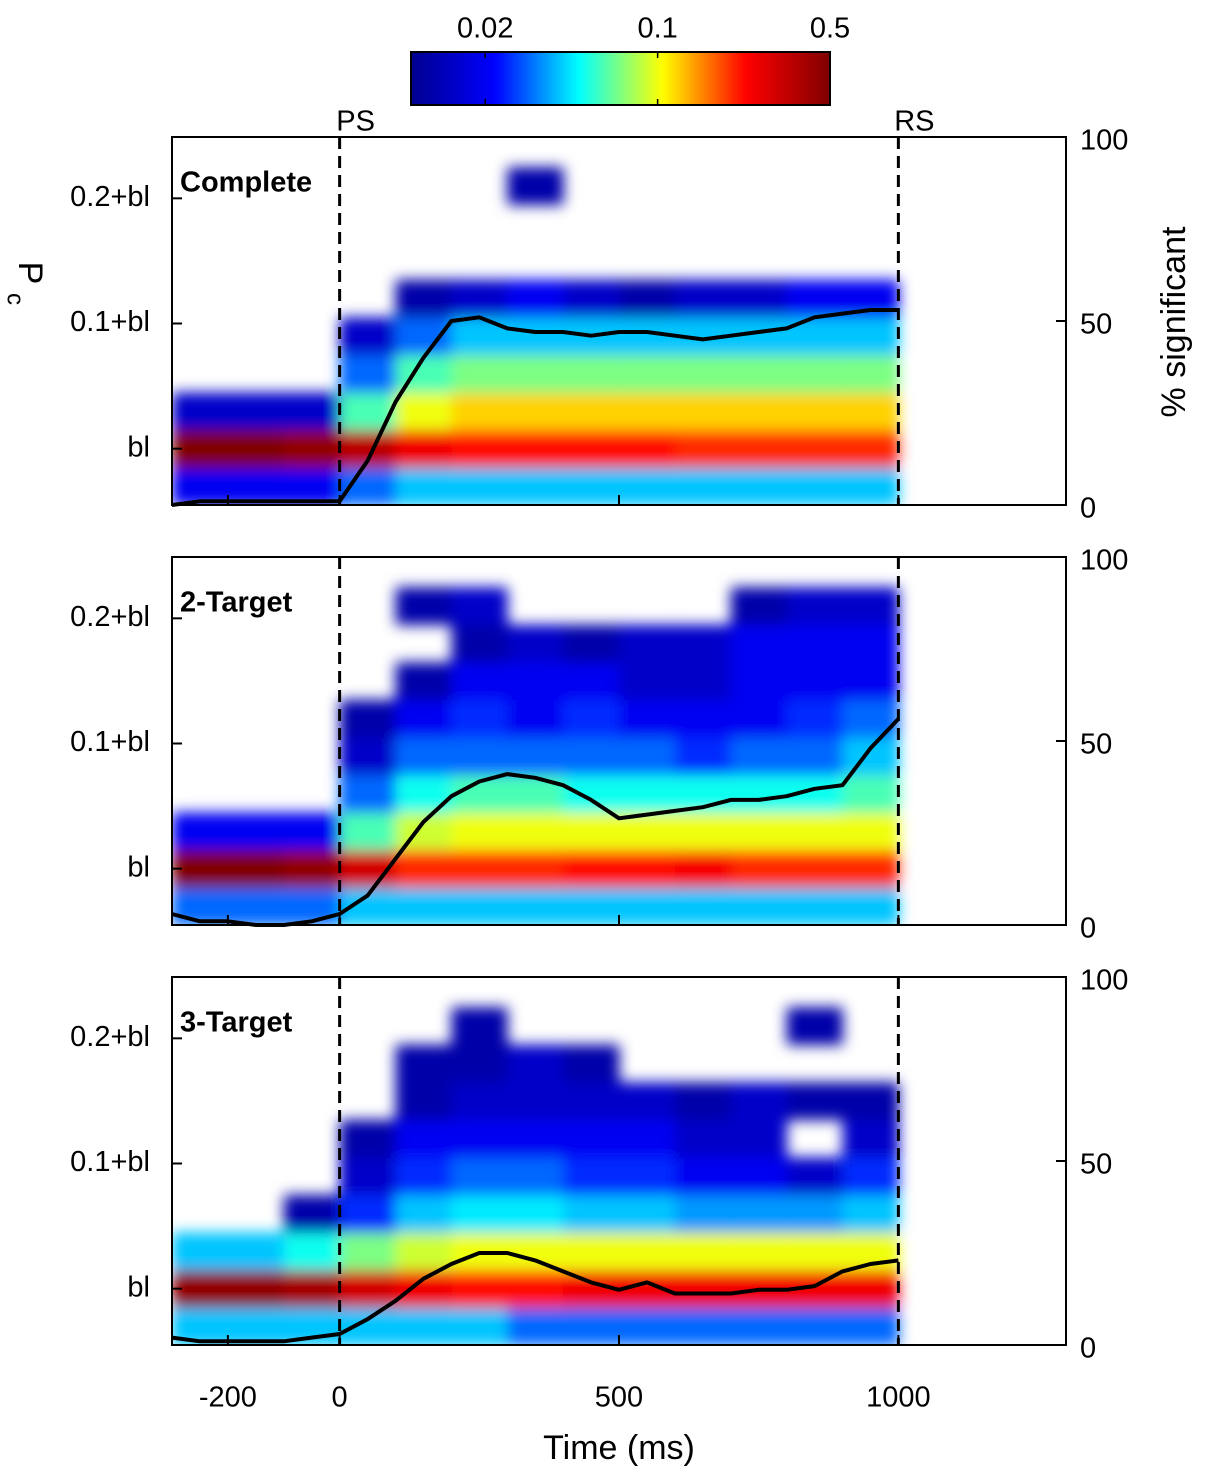  Describe the element at coordinates (110, 1162) in the screenshot. I see `y-tick-label: 0.1+bl` at that location.